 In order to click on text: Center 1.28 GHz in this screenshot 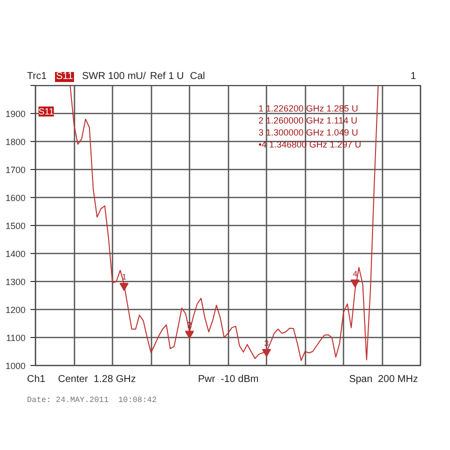, I will do `click(97, 379)`.